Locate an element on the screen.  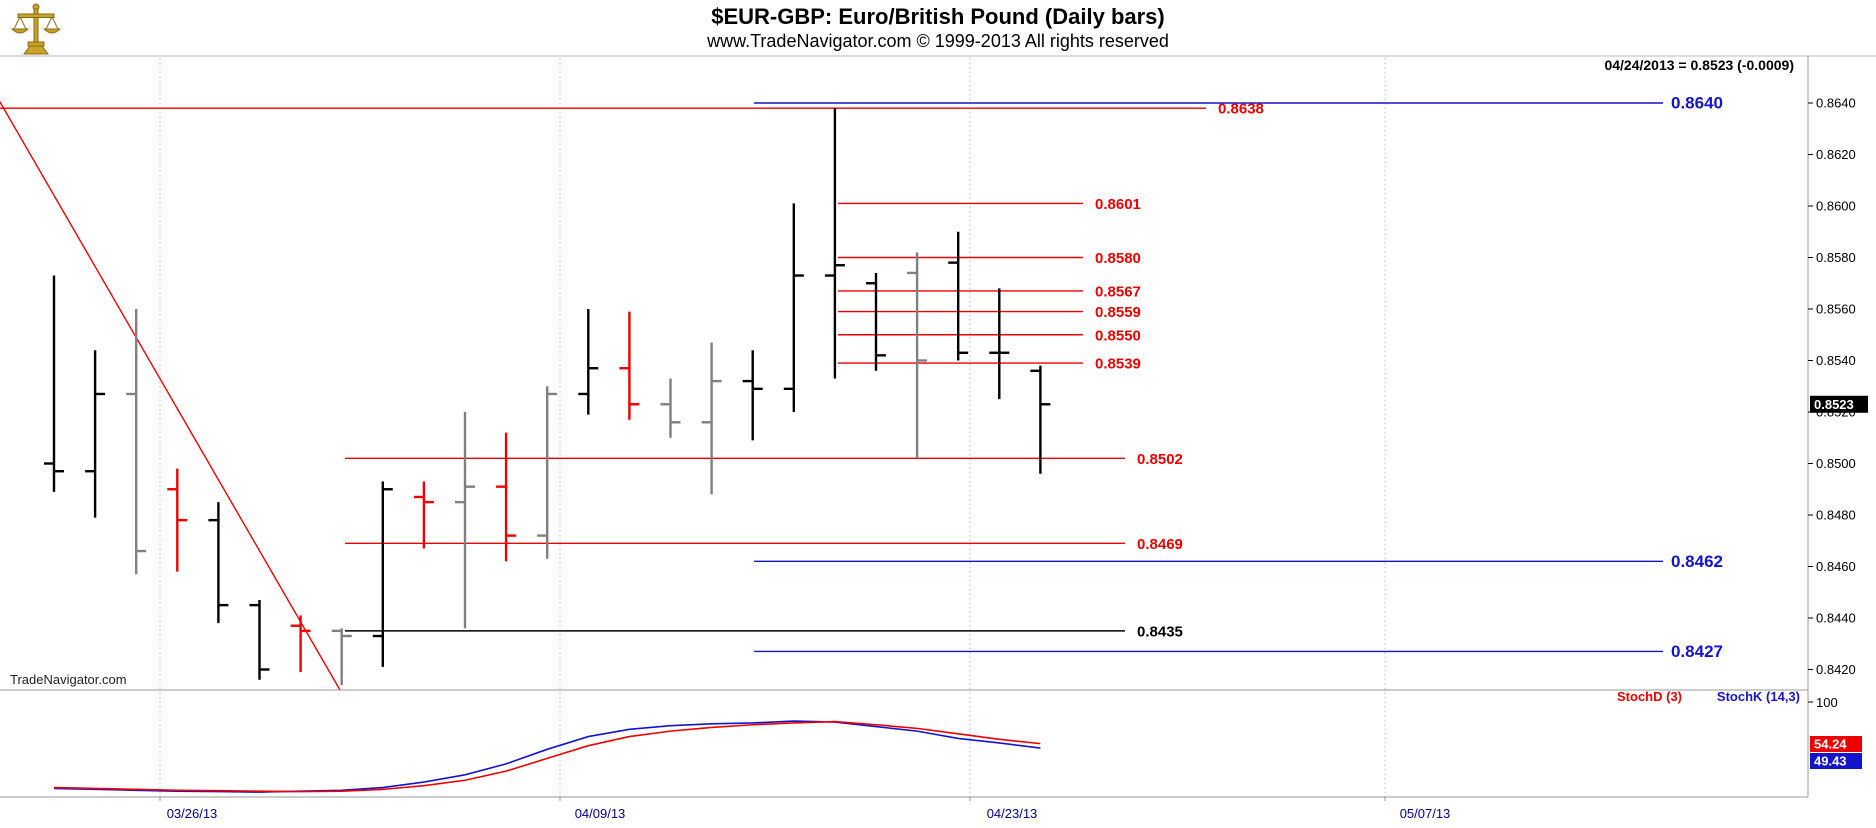
price-axis-label: 0.8540 is located at coordinates (1836, 360).